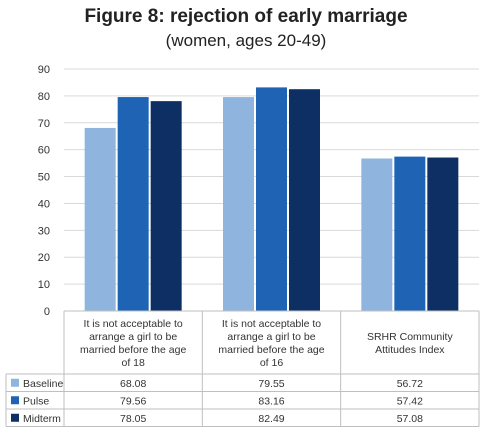  What do you see at coordinates (44, 285) in the screenshot?
I see `y-tick-label: 10` at bounding box center [44, 285].